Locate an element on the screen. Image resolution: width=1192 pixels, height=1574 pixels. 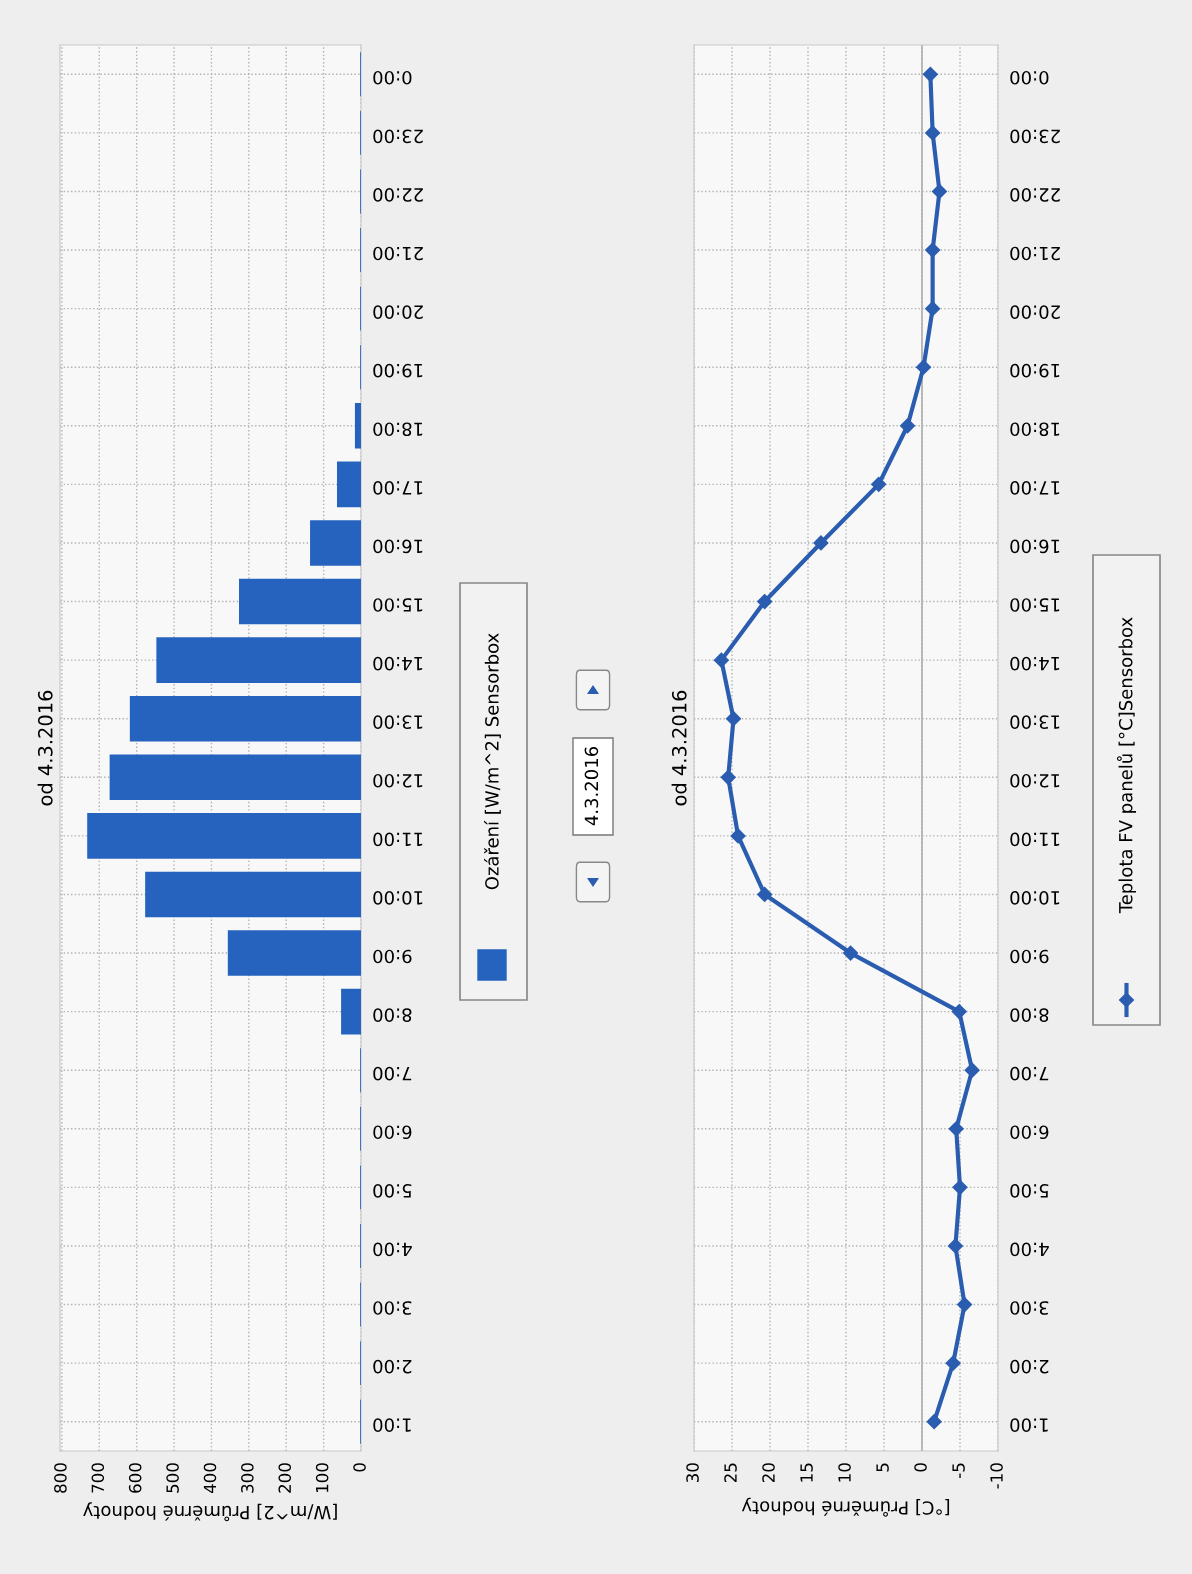
x-tick-label: 5 is located at coordinates (882, 1467).